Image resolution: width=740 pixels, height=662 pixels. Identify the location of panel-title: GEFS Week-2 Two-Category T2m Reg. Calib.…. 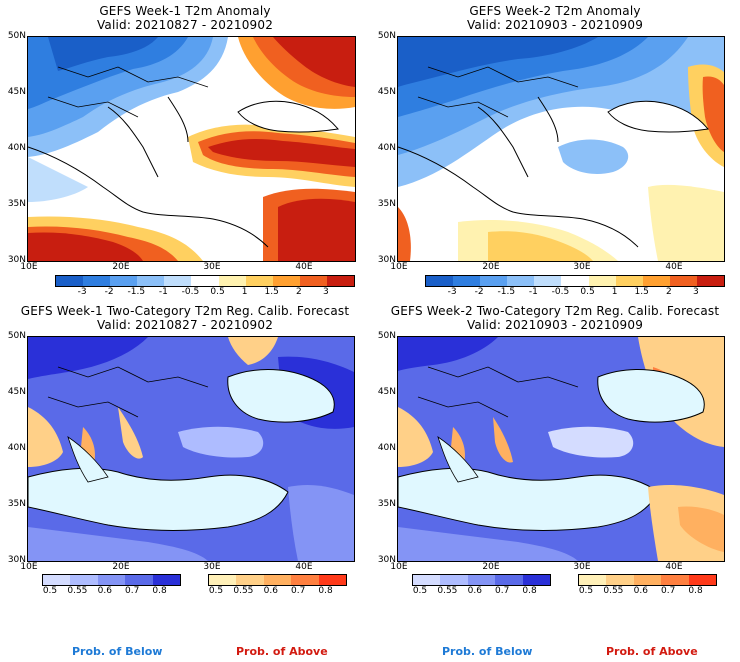
(555, 311).